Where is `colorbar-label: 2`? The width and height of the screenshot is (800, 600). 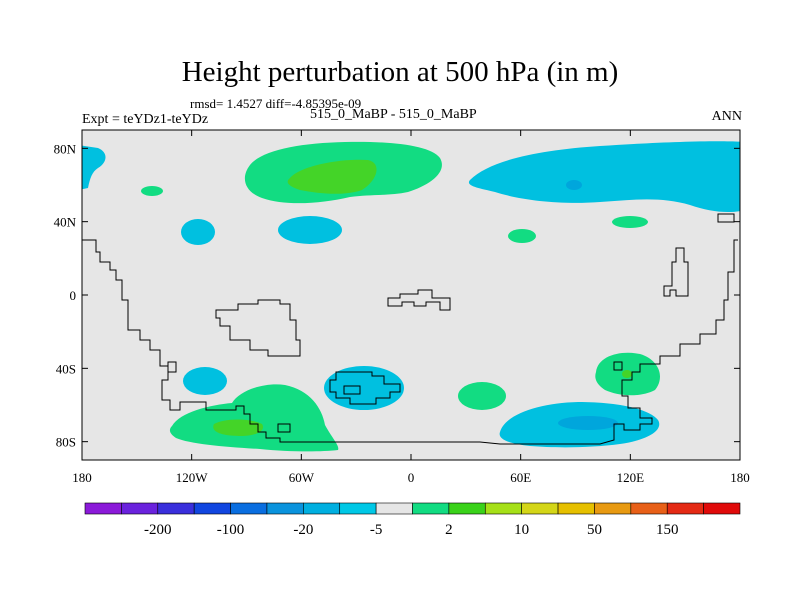 colorbar-label: 2 is located at coordinates (449, 530).